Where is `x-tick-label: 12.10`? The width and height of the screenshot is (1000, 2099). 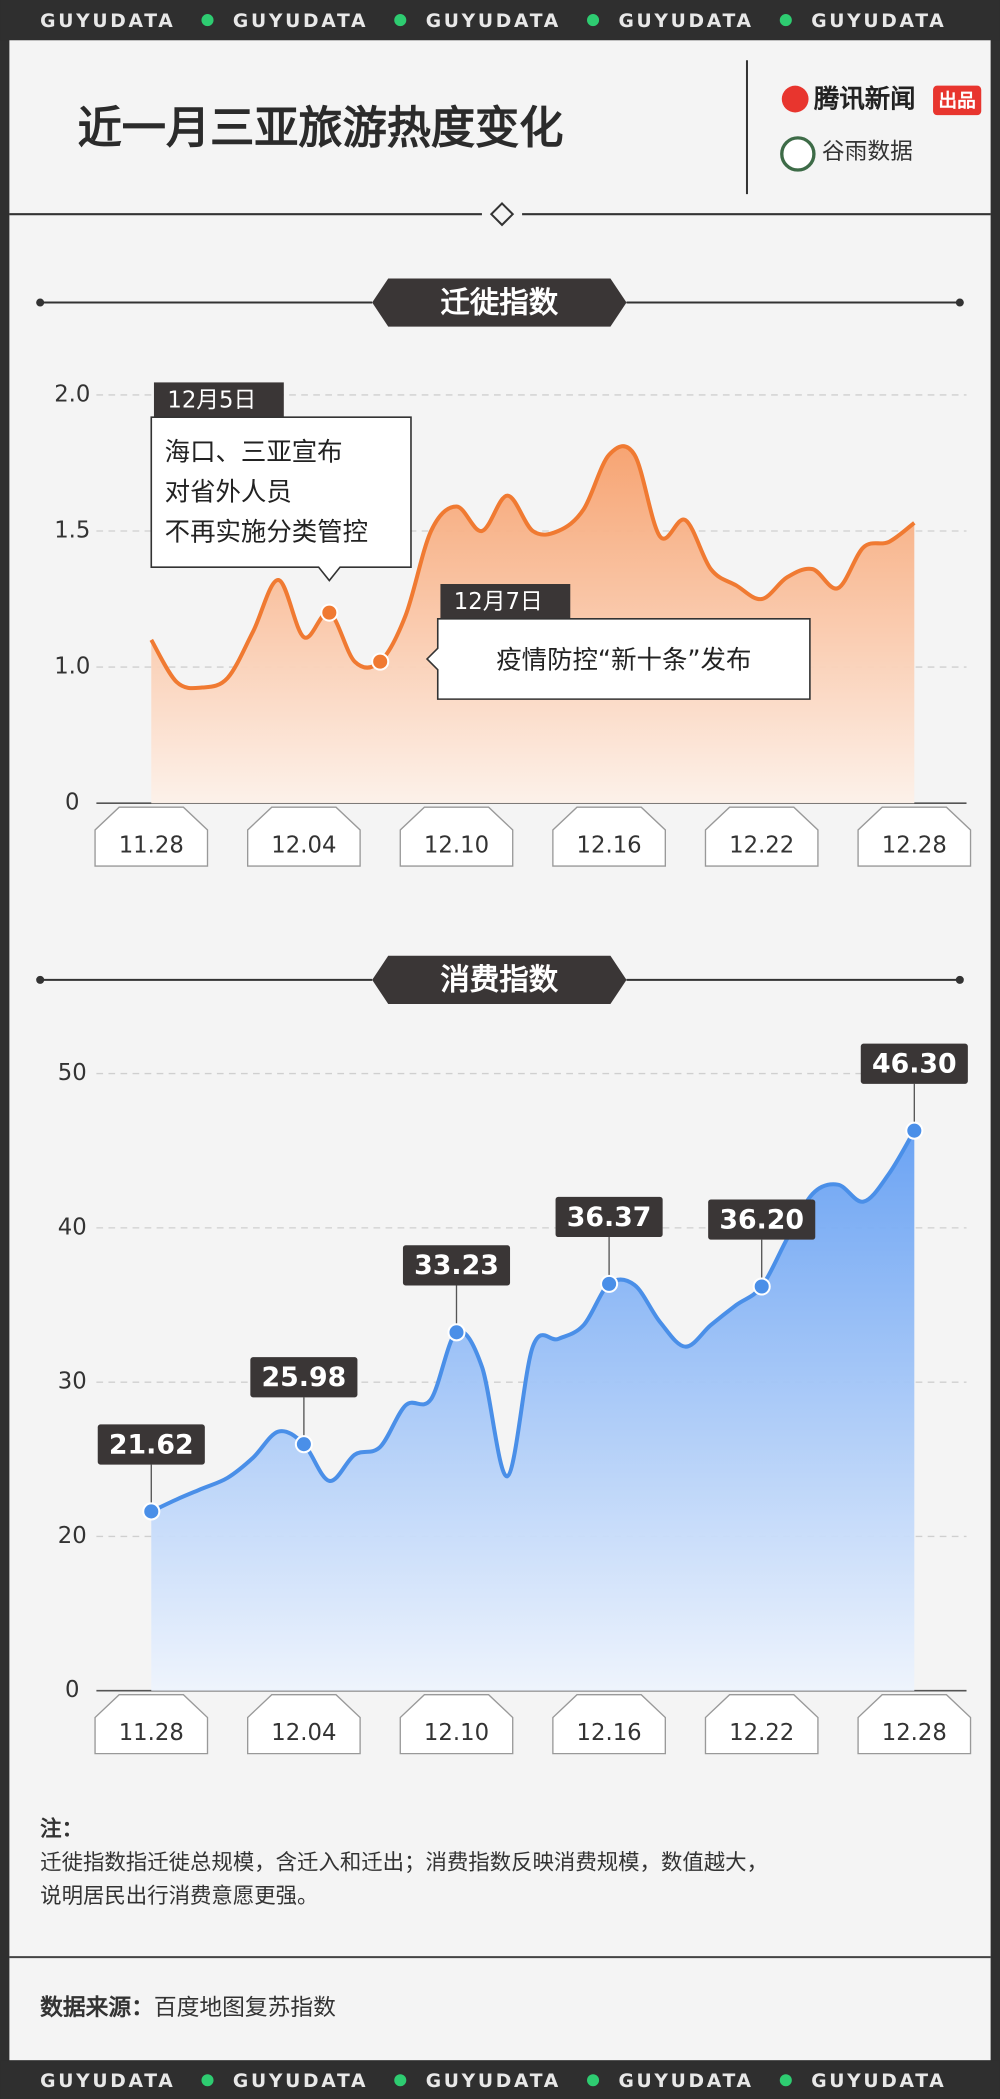 x-tick-label: 12.10 is located at coordinates (456, 846).